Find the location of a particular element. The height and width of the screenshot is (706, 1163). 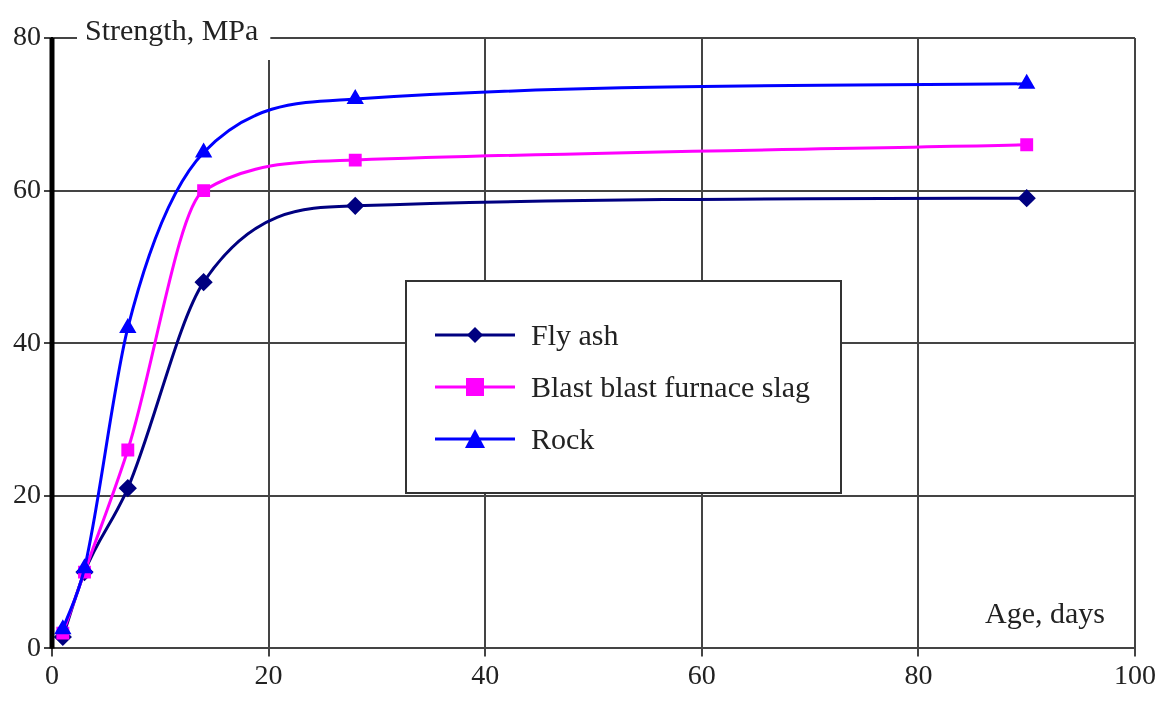

y-tick-label: 0 is located at coordinates (34, 646).